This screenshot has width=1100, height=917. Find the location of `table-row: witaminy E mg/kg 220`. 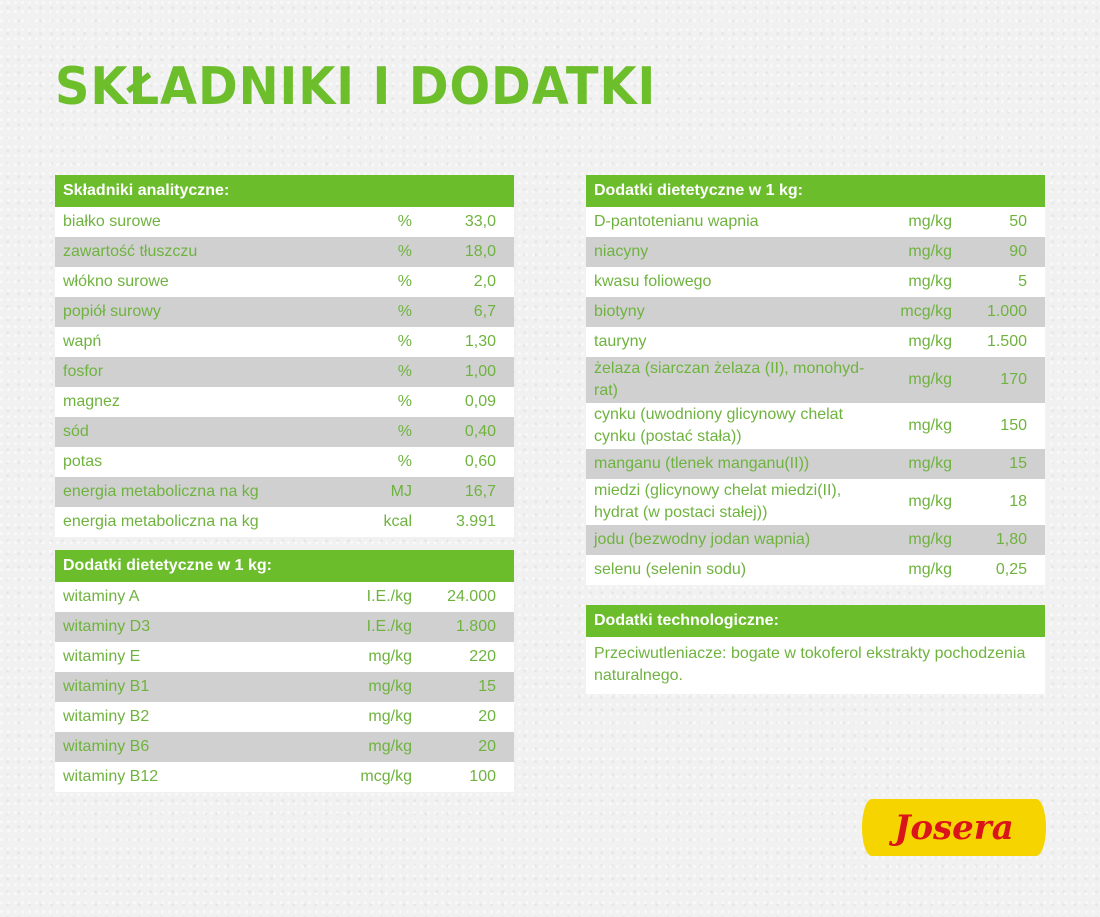

table-row: witaminy E mg/kg 220 is located at coordinates (284, 657).